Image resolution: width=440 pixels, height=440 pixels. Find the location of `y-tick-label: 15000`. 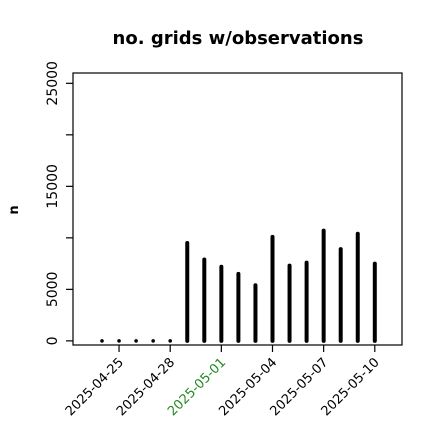

y-tick-label: 15000 is located at coordinates (53, 186).